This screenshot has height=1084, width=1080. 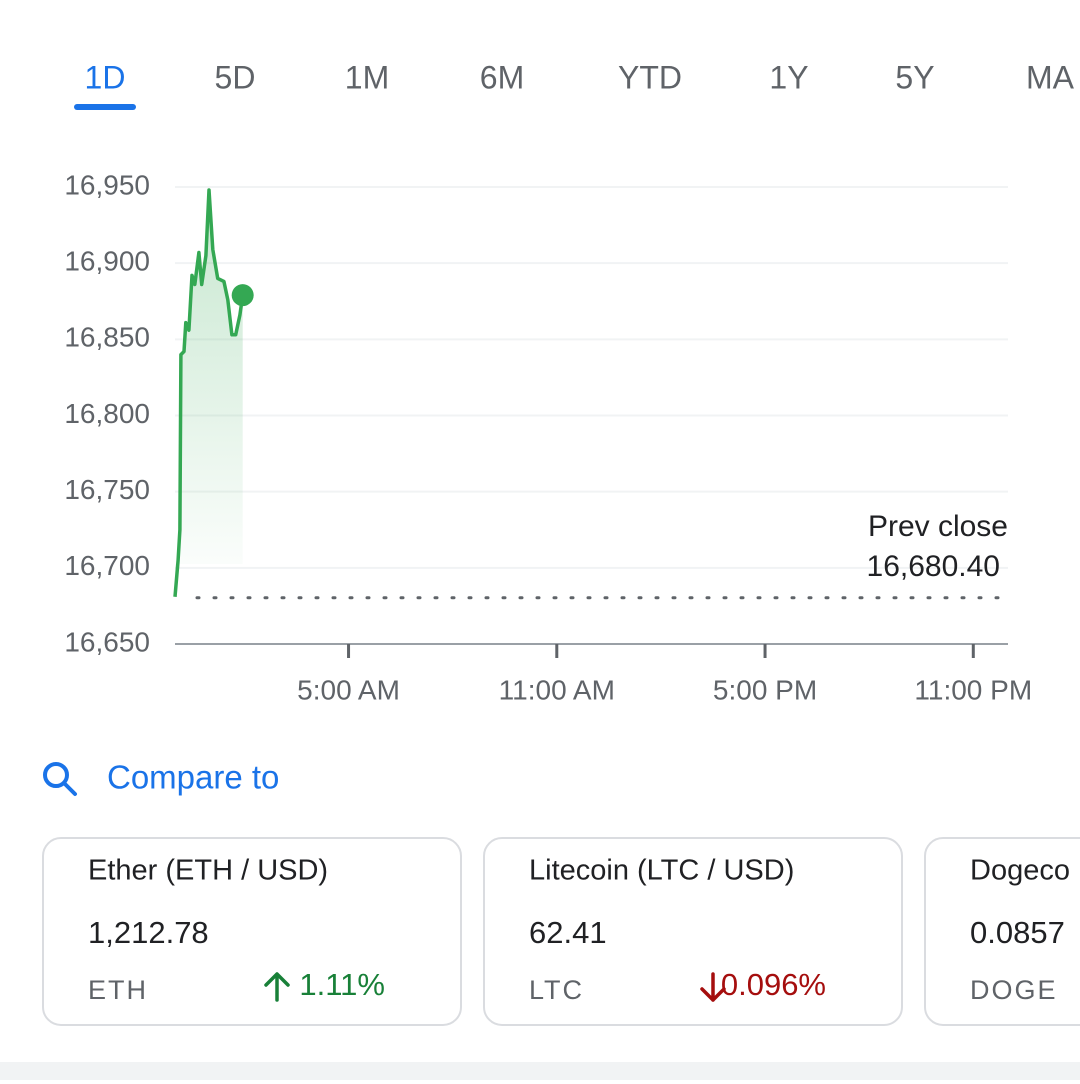 I want to click on compare-card: Ether (ETH / USD) 1,212.78 ETH 1.11%, so click(x=252, y=931).